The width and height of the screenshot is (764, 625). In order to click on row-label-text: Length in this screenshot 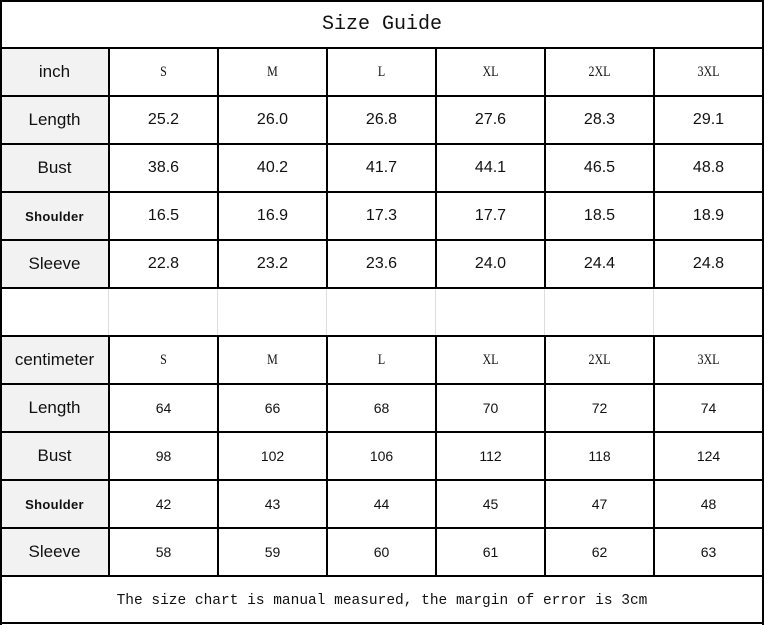, I will do `click(54, 119)`.